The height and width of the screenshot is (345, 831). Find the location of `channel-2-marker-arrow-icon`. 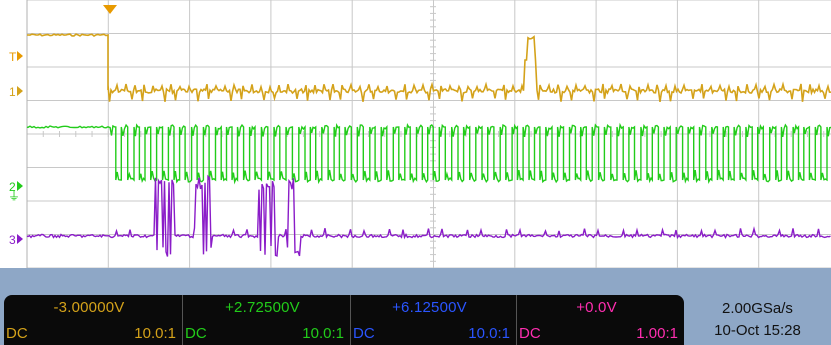

channel-2-marker-arrow-icon is located at coordinates (20, 186).